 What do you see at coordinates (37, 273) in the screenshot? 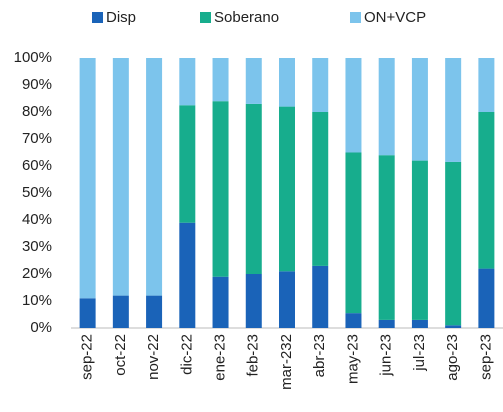
I see `y-tick-label: 20%` at bounding box center [37, 273].